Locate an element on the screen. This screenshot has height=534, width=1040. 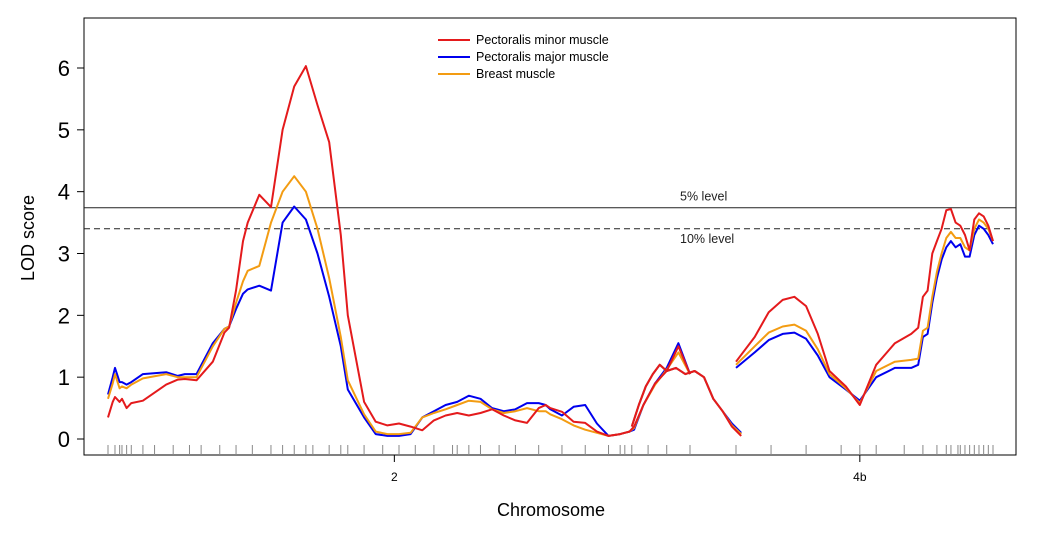
y-axis-title: LOD score is located at coordinates (28, 238).